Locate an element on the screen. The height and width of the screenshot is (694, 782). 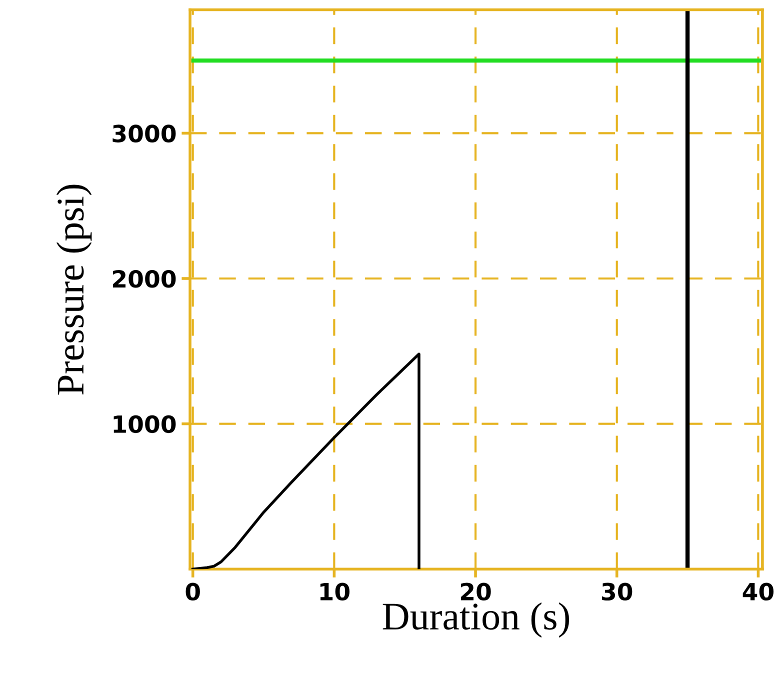
x-tick-label: 10 is located at coordinates (335, 591).